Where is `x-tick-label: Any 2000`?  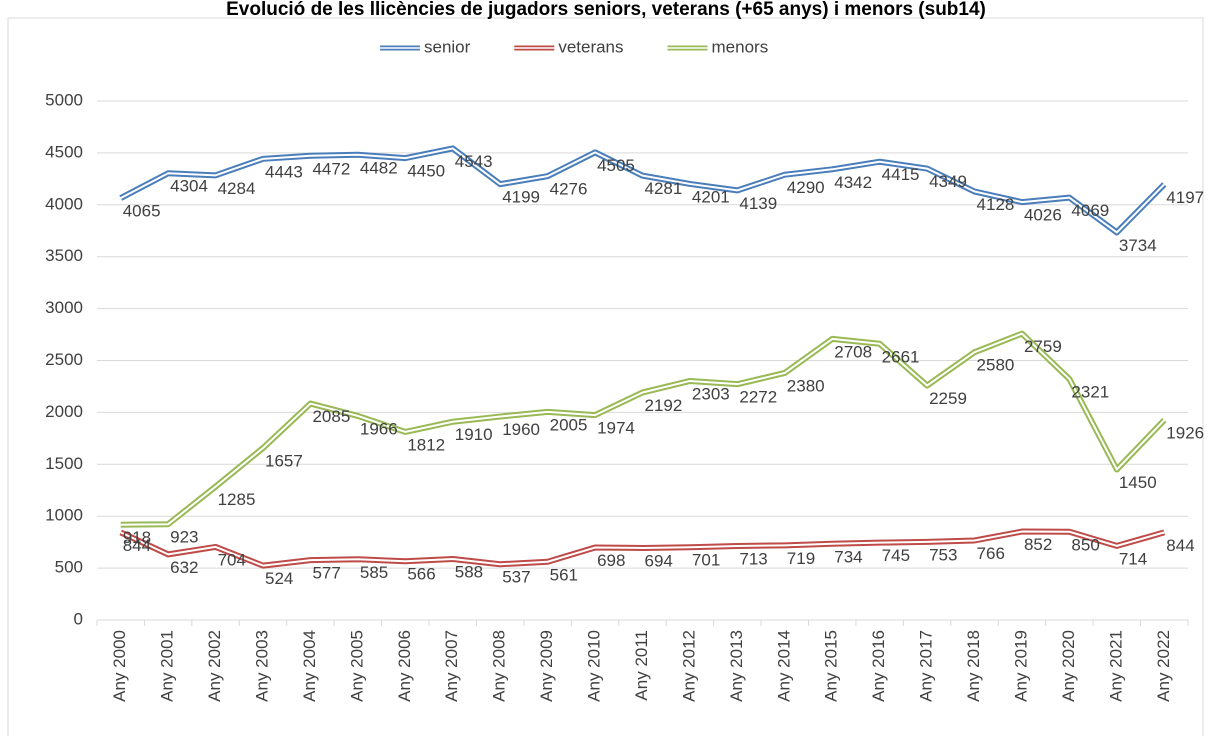
x-tick-label: Any 2000 is located at coordinates (119, 666).